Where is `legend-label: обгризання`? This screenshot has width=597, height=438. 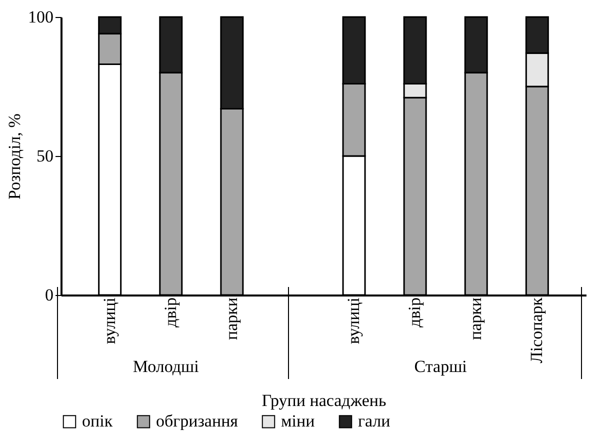 legend-label: обгризання is located at coordinates (197, 421).